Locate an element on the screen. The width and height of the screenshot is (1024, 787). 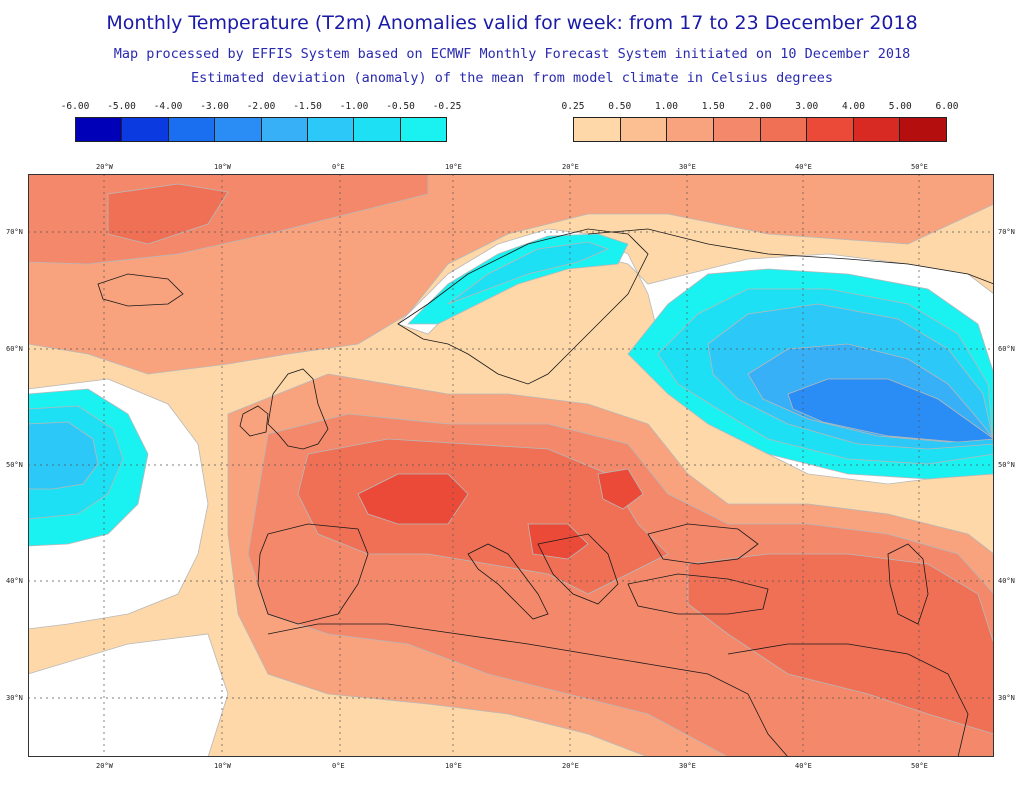
legend-warm-tick-label: 1.50 is located at coordinates (713, 106).